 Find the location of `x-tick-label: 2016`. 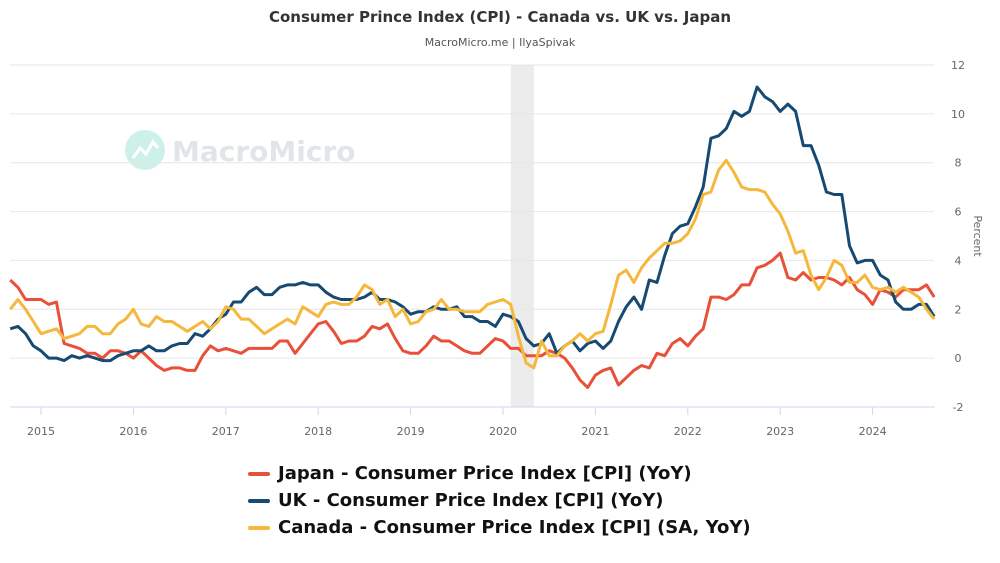

x-tick-label: 2016 is located at coordinates (133, 431).